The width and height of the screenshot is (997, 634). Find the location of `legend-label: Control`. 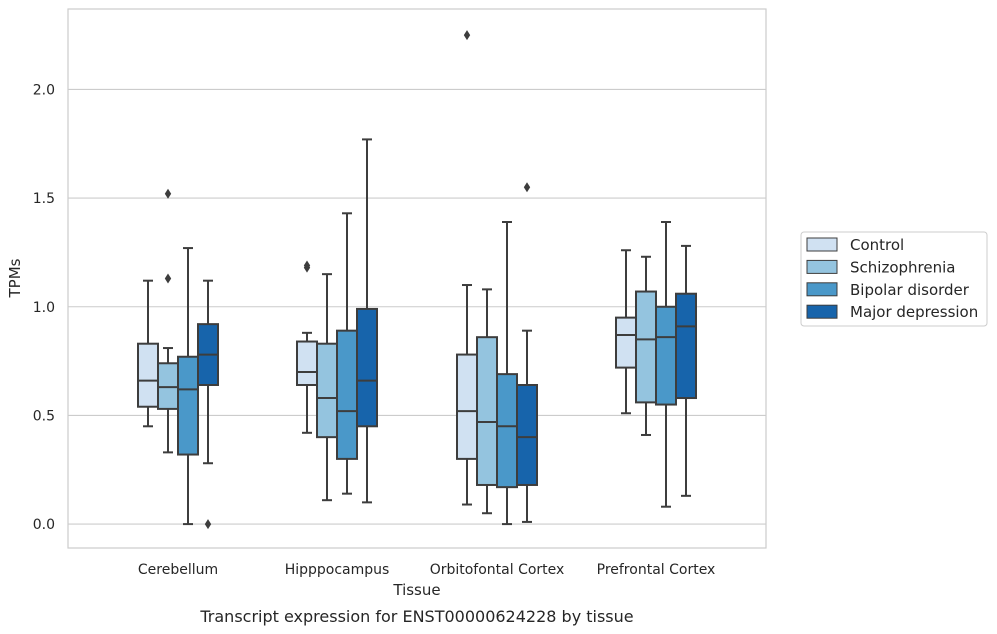

legend-label: Control is located at coordinates (877, 245).